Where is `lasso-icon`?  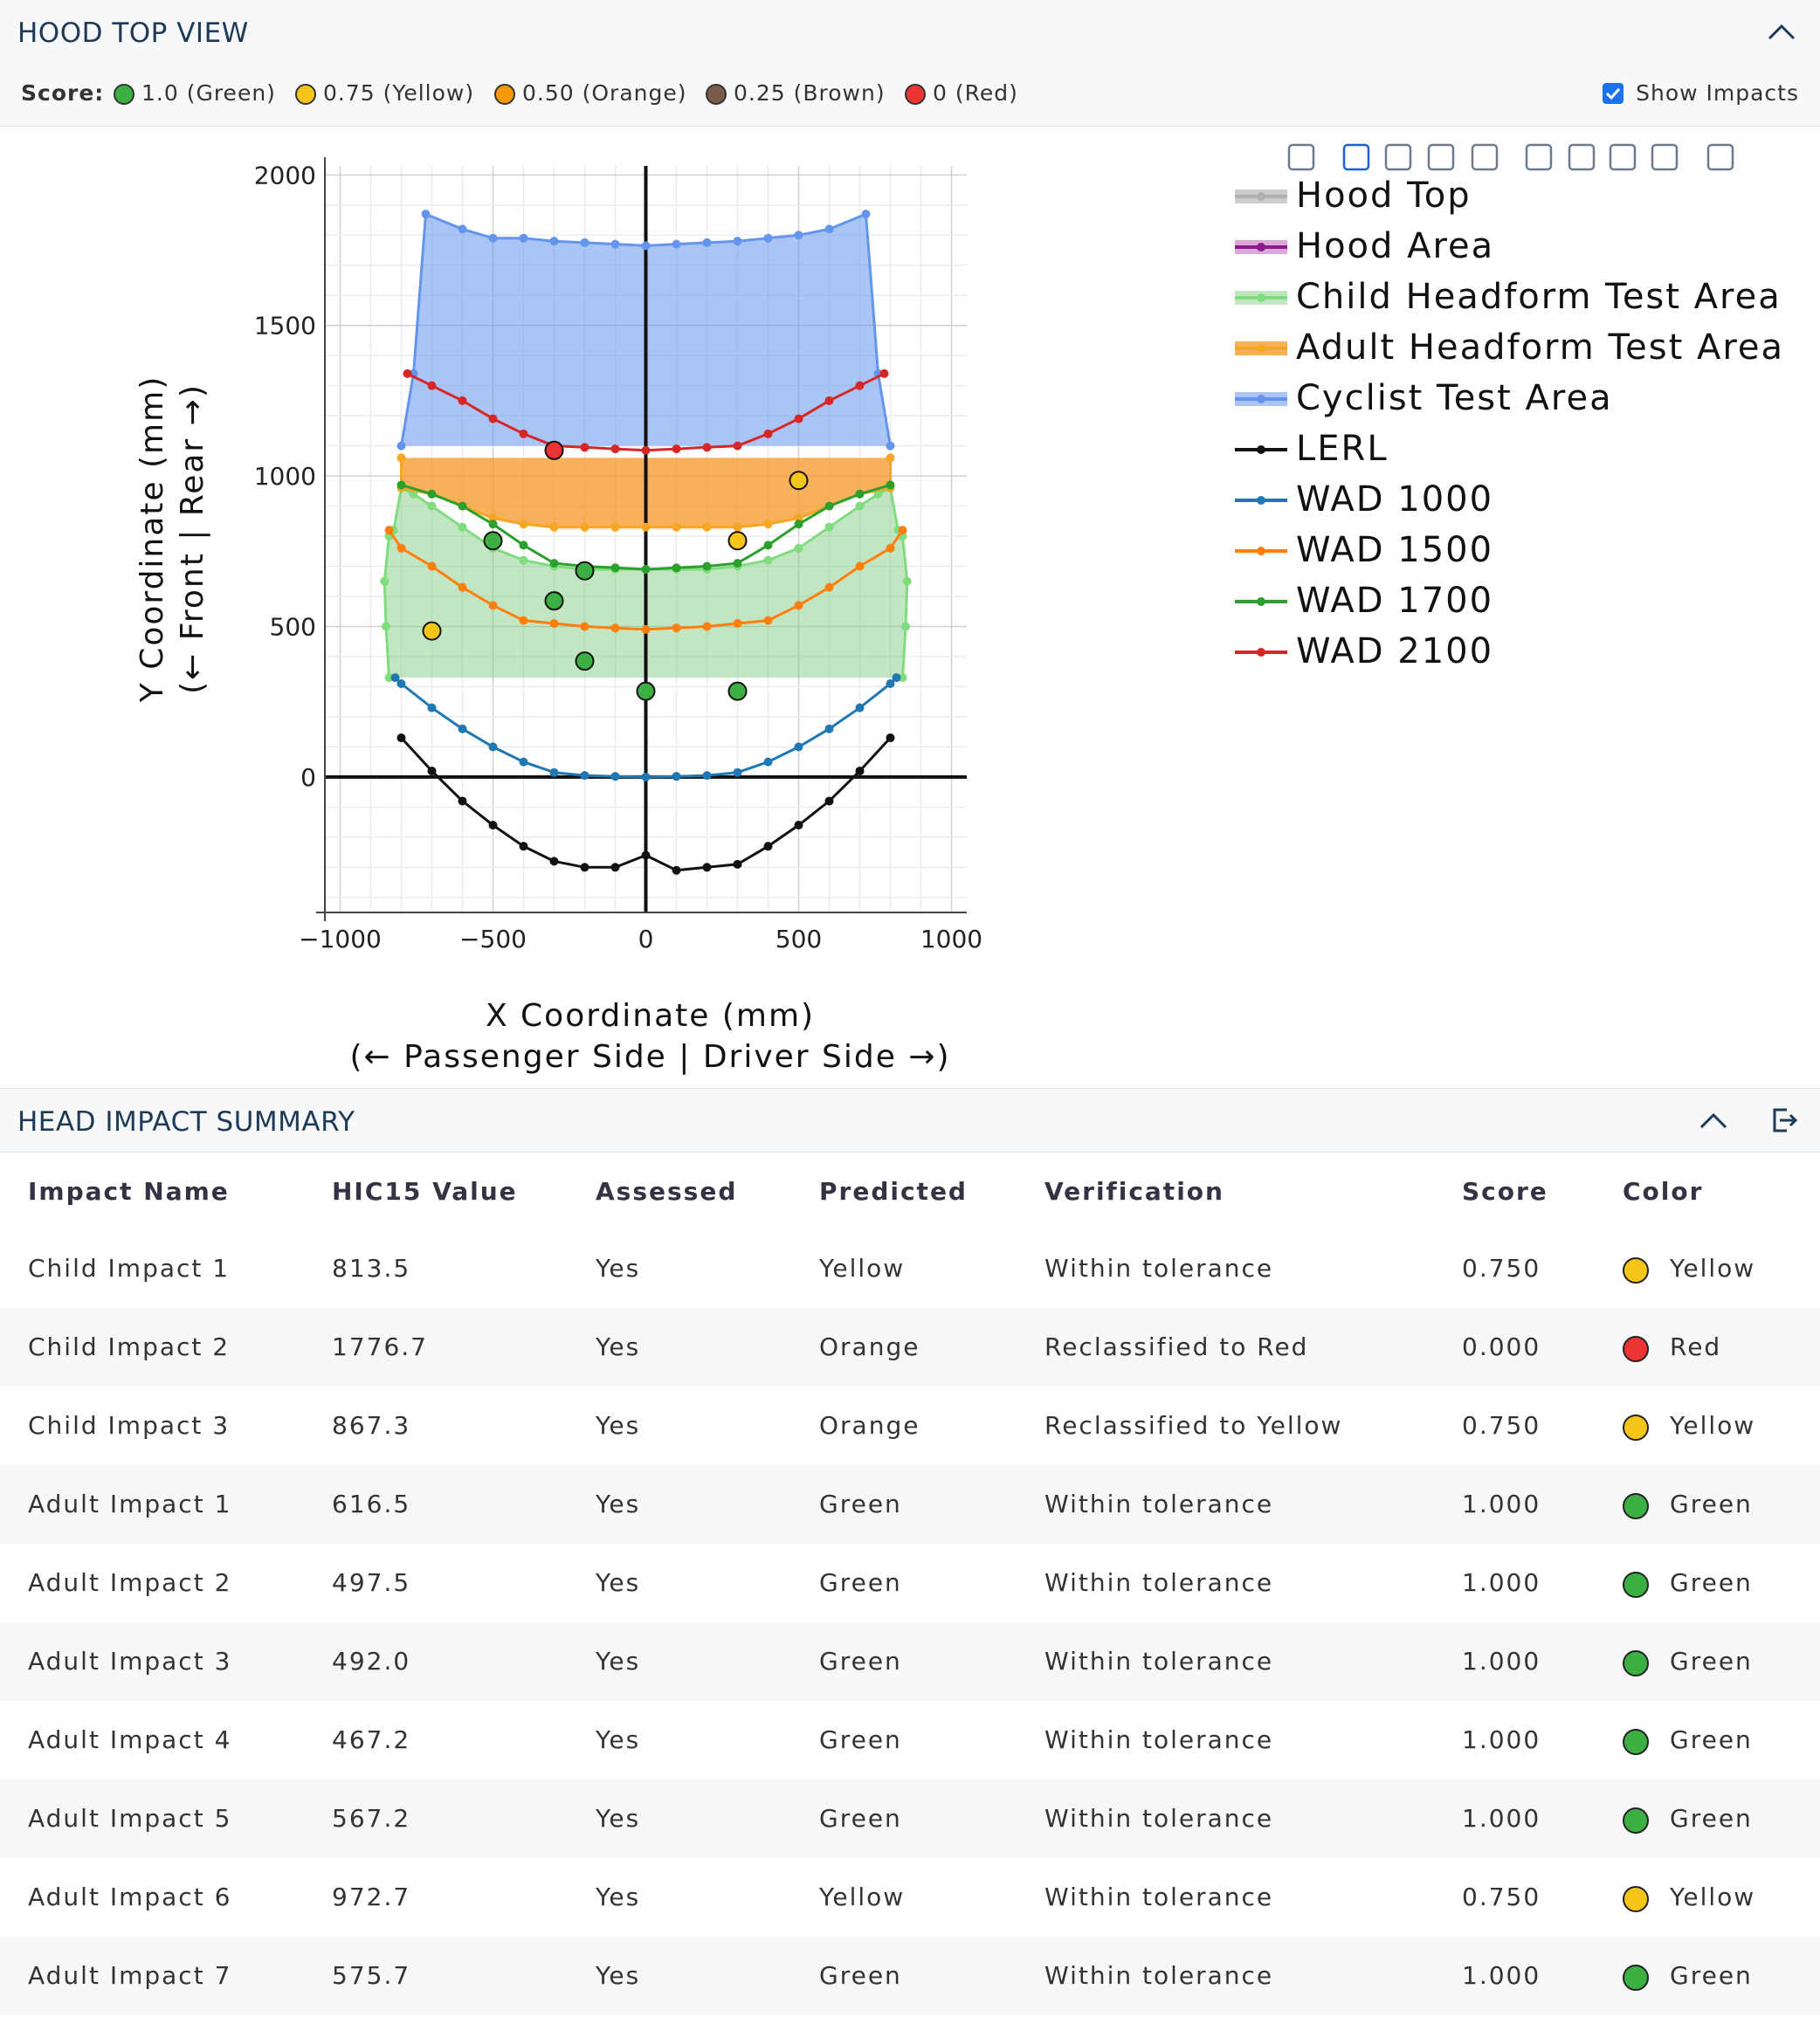
lasso-icon is located at coordinates (1485, 157).